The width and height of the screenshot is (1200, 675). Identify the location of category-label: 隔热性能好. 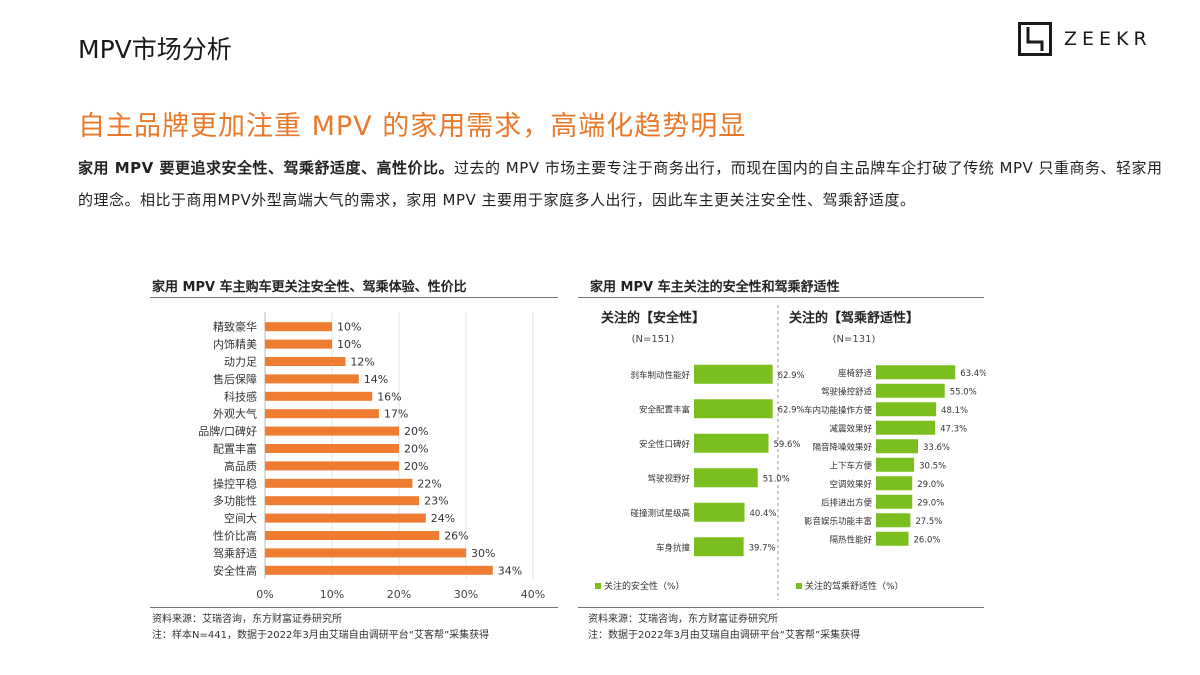
(850, 539).